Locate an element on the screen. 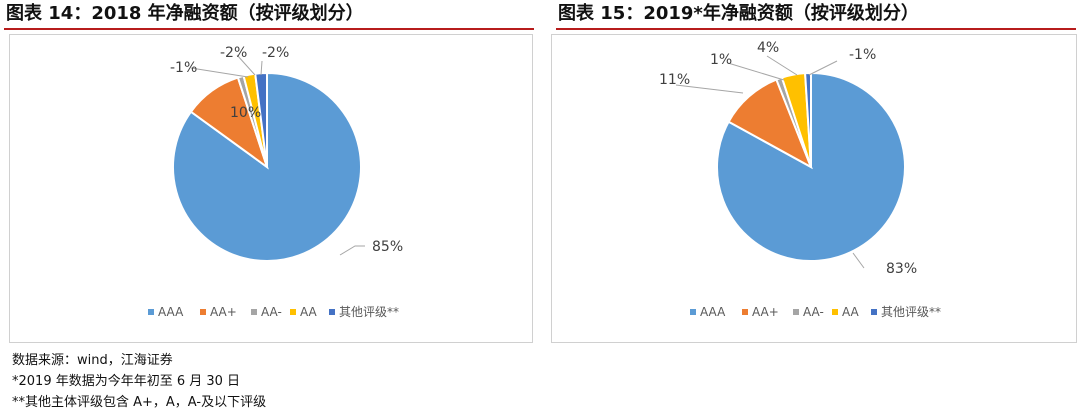  source-note: 数据来源：wind，江海证券 is located at coordinates (92, 360).